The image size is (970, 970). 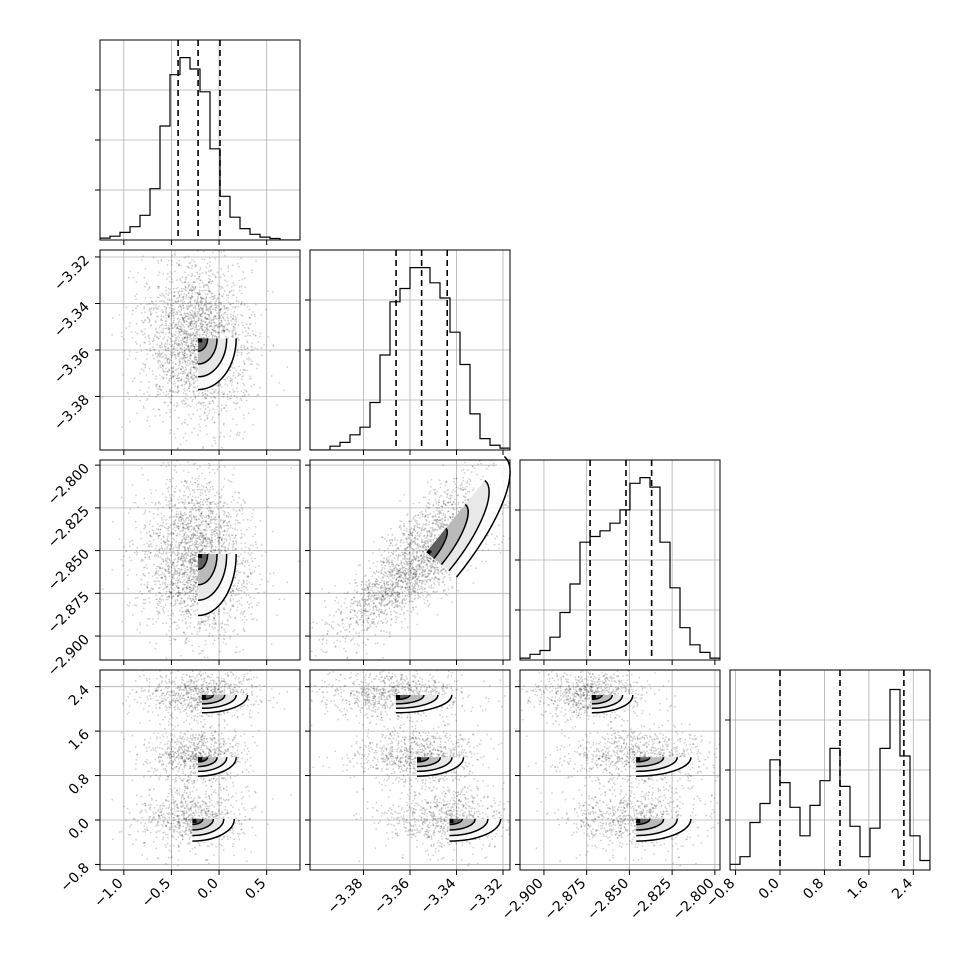 What do you see at coordinates (227, 329) in the screenshot?
I see `sample-point-1-0-2065` at bounding box center [227, 329].